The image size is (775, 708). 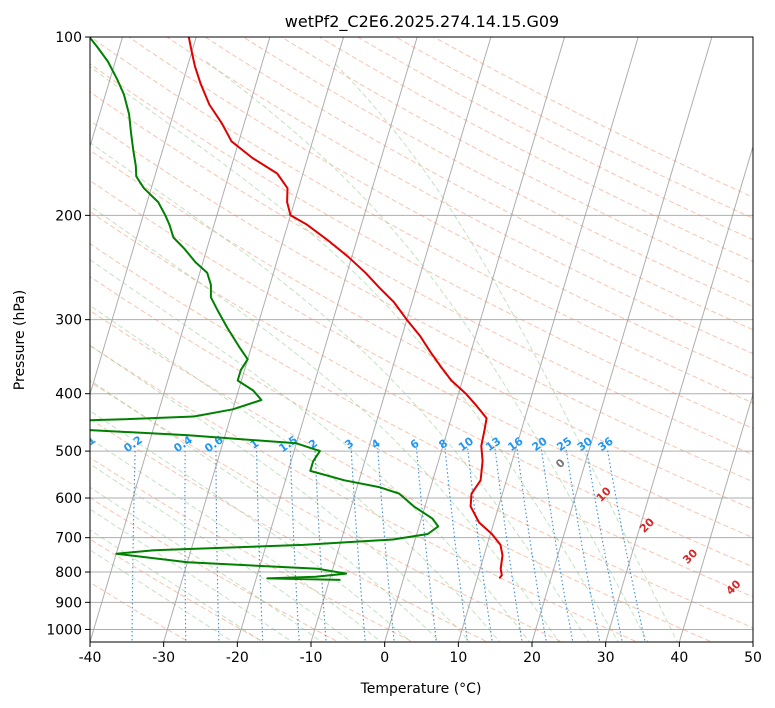 What do you see at coordinates (68, 603) in the screenshot?
I see `y-tick-label: 900` at bounding box center [68, 603].